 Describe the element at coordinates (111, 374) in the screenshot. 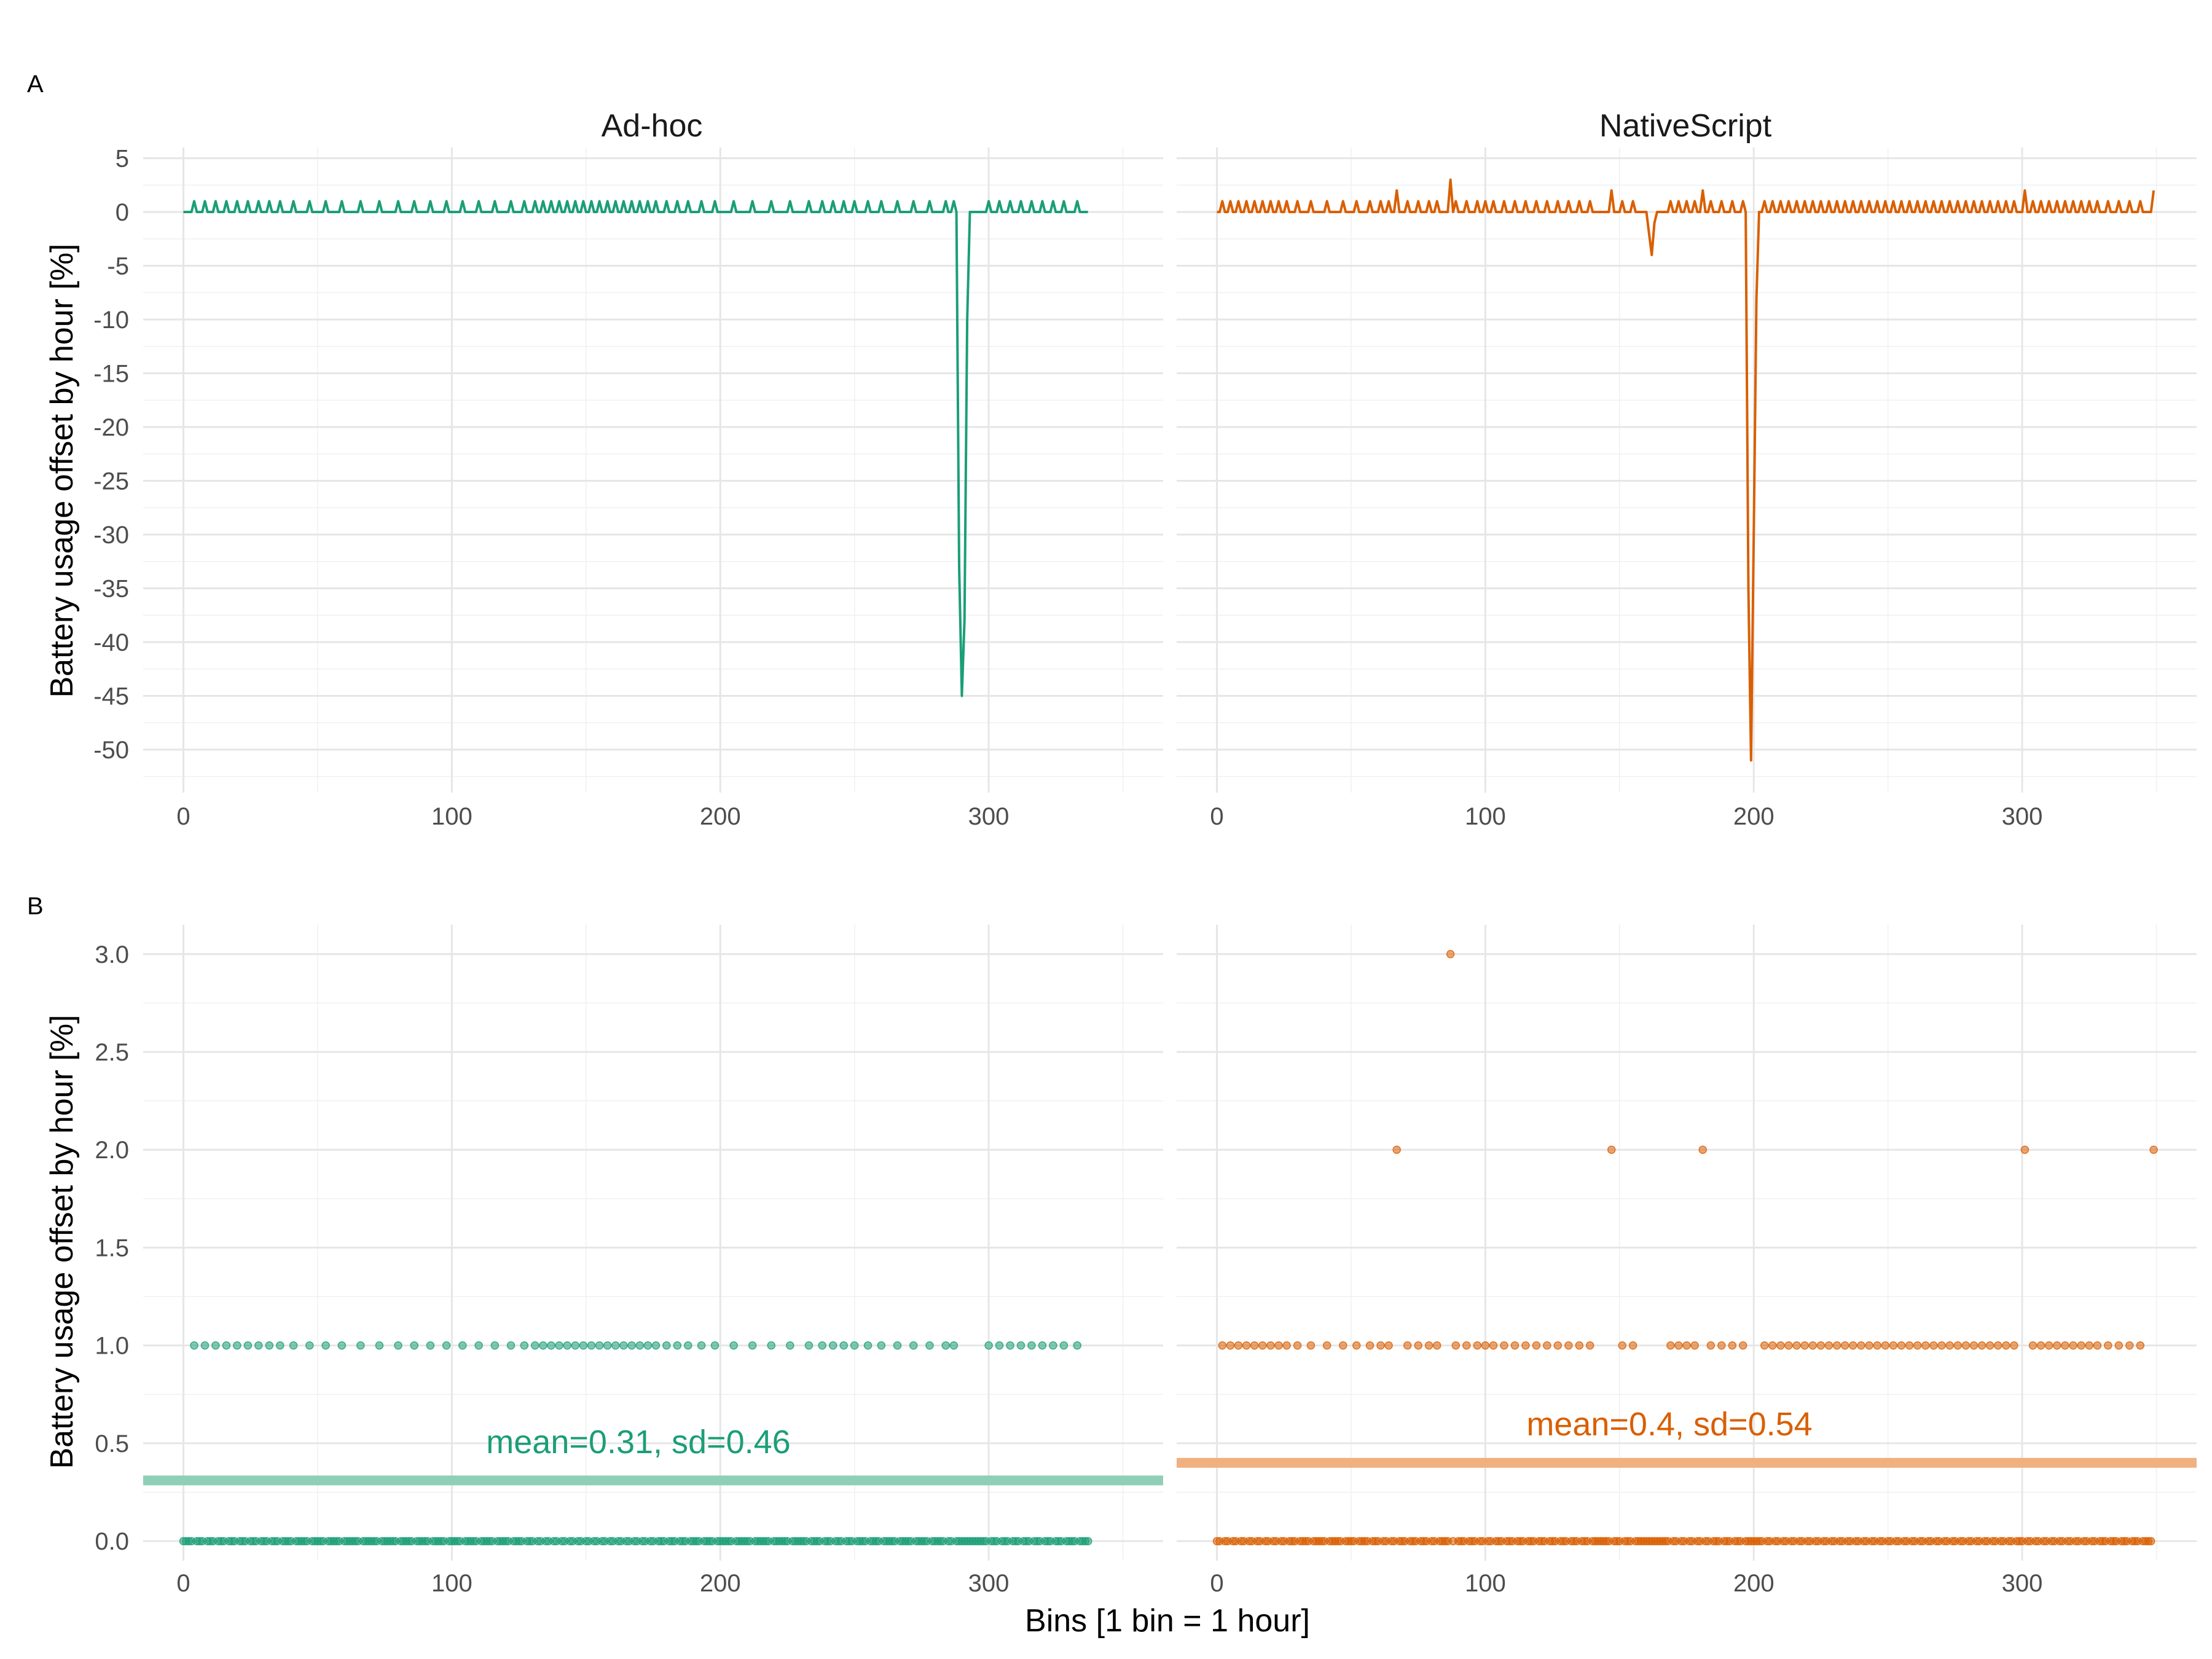

I see `y-tick-label: -15` at that location.